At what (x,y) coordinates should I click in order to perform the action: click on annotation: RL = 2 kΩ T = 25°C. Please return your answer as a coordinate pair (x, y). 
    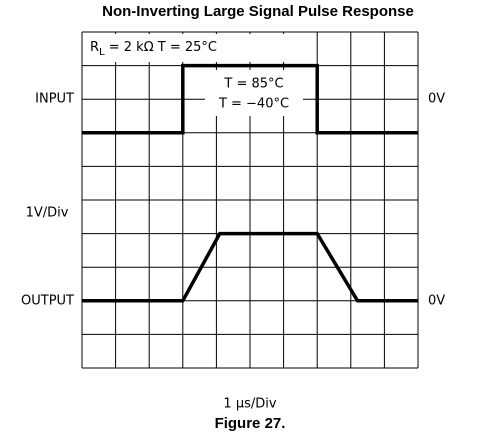
    Looking at the image, I should click on (153, 49).